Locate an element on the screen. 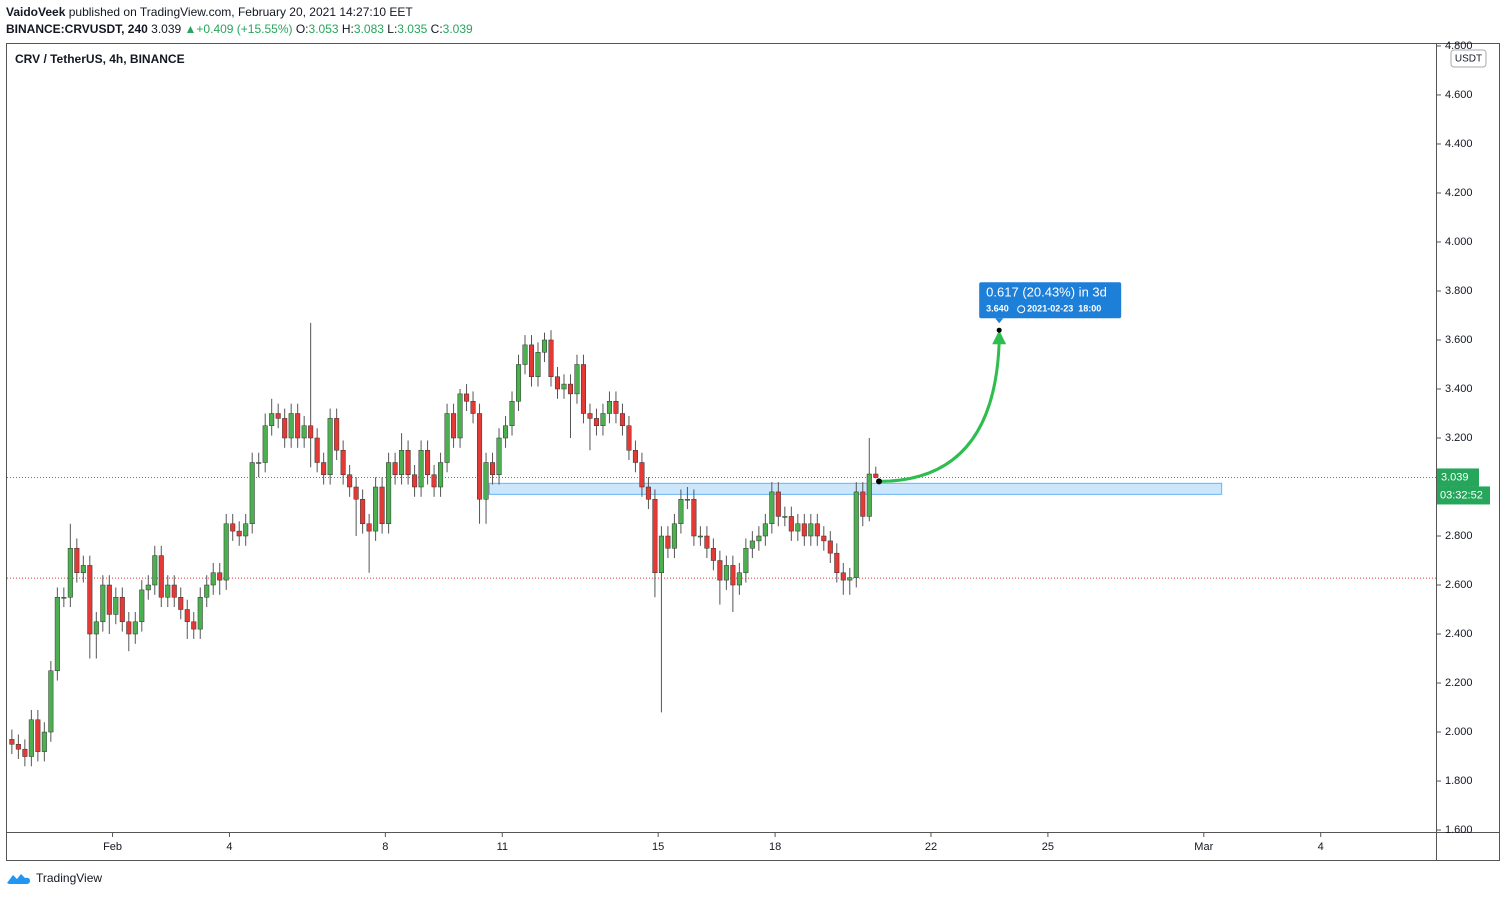  x-tick-label: 8 is located at coordinates (385, 847).